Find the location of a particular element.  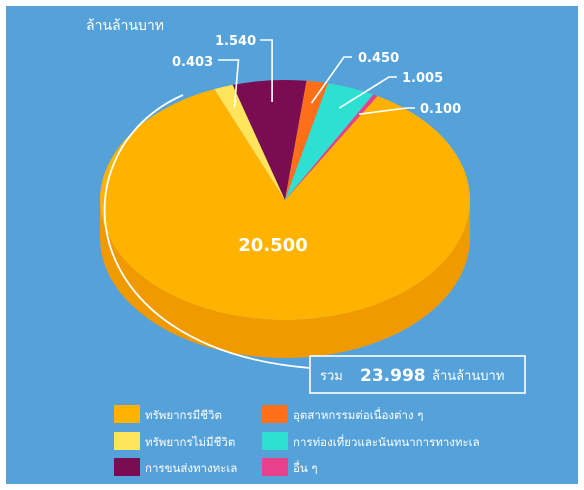

total-unit: ล้านล้านบาท is located at coordinates (468, 376).